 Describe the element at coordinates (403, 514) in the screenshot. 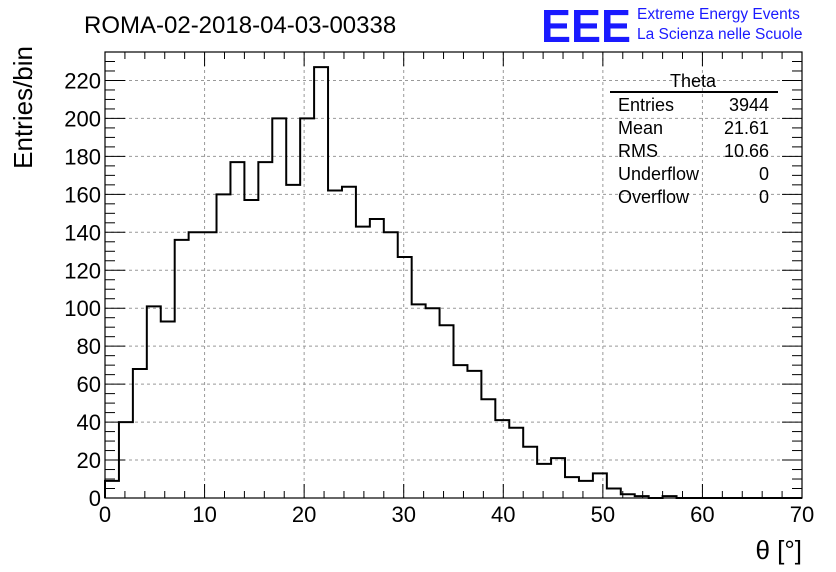

I see `x-tick-label: 30` at that location.